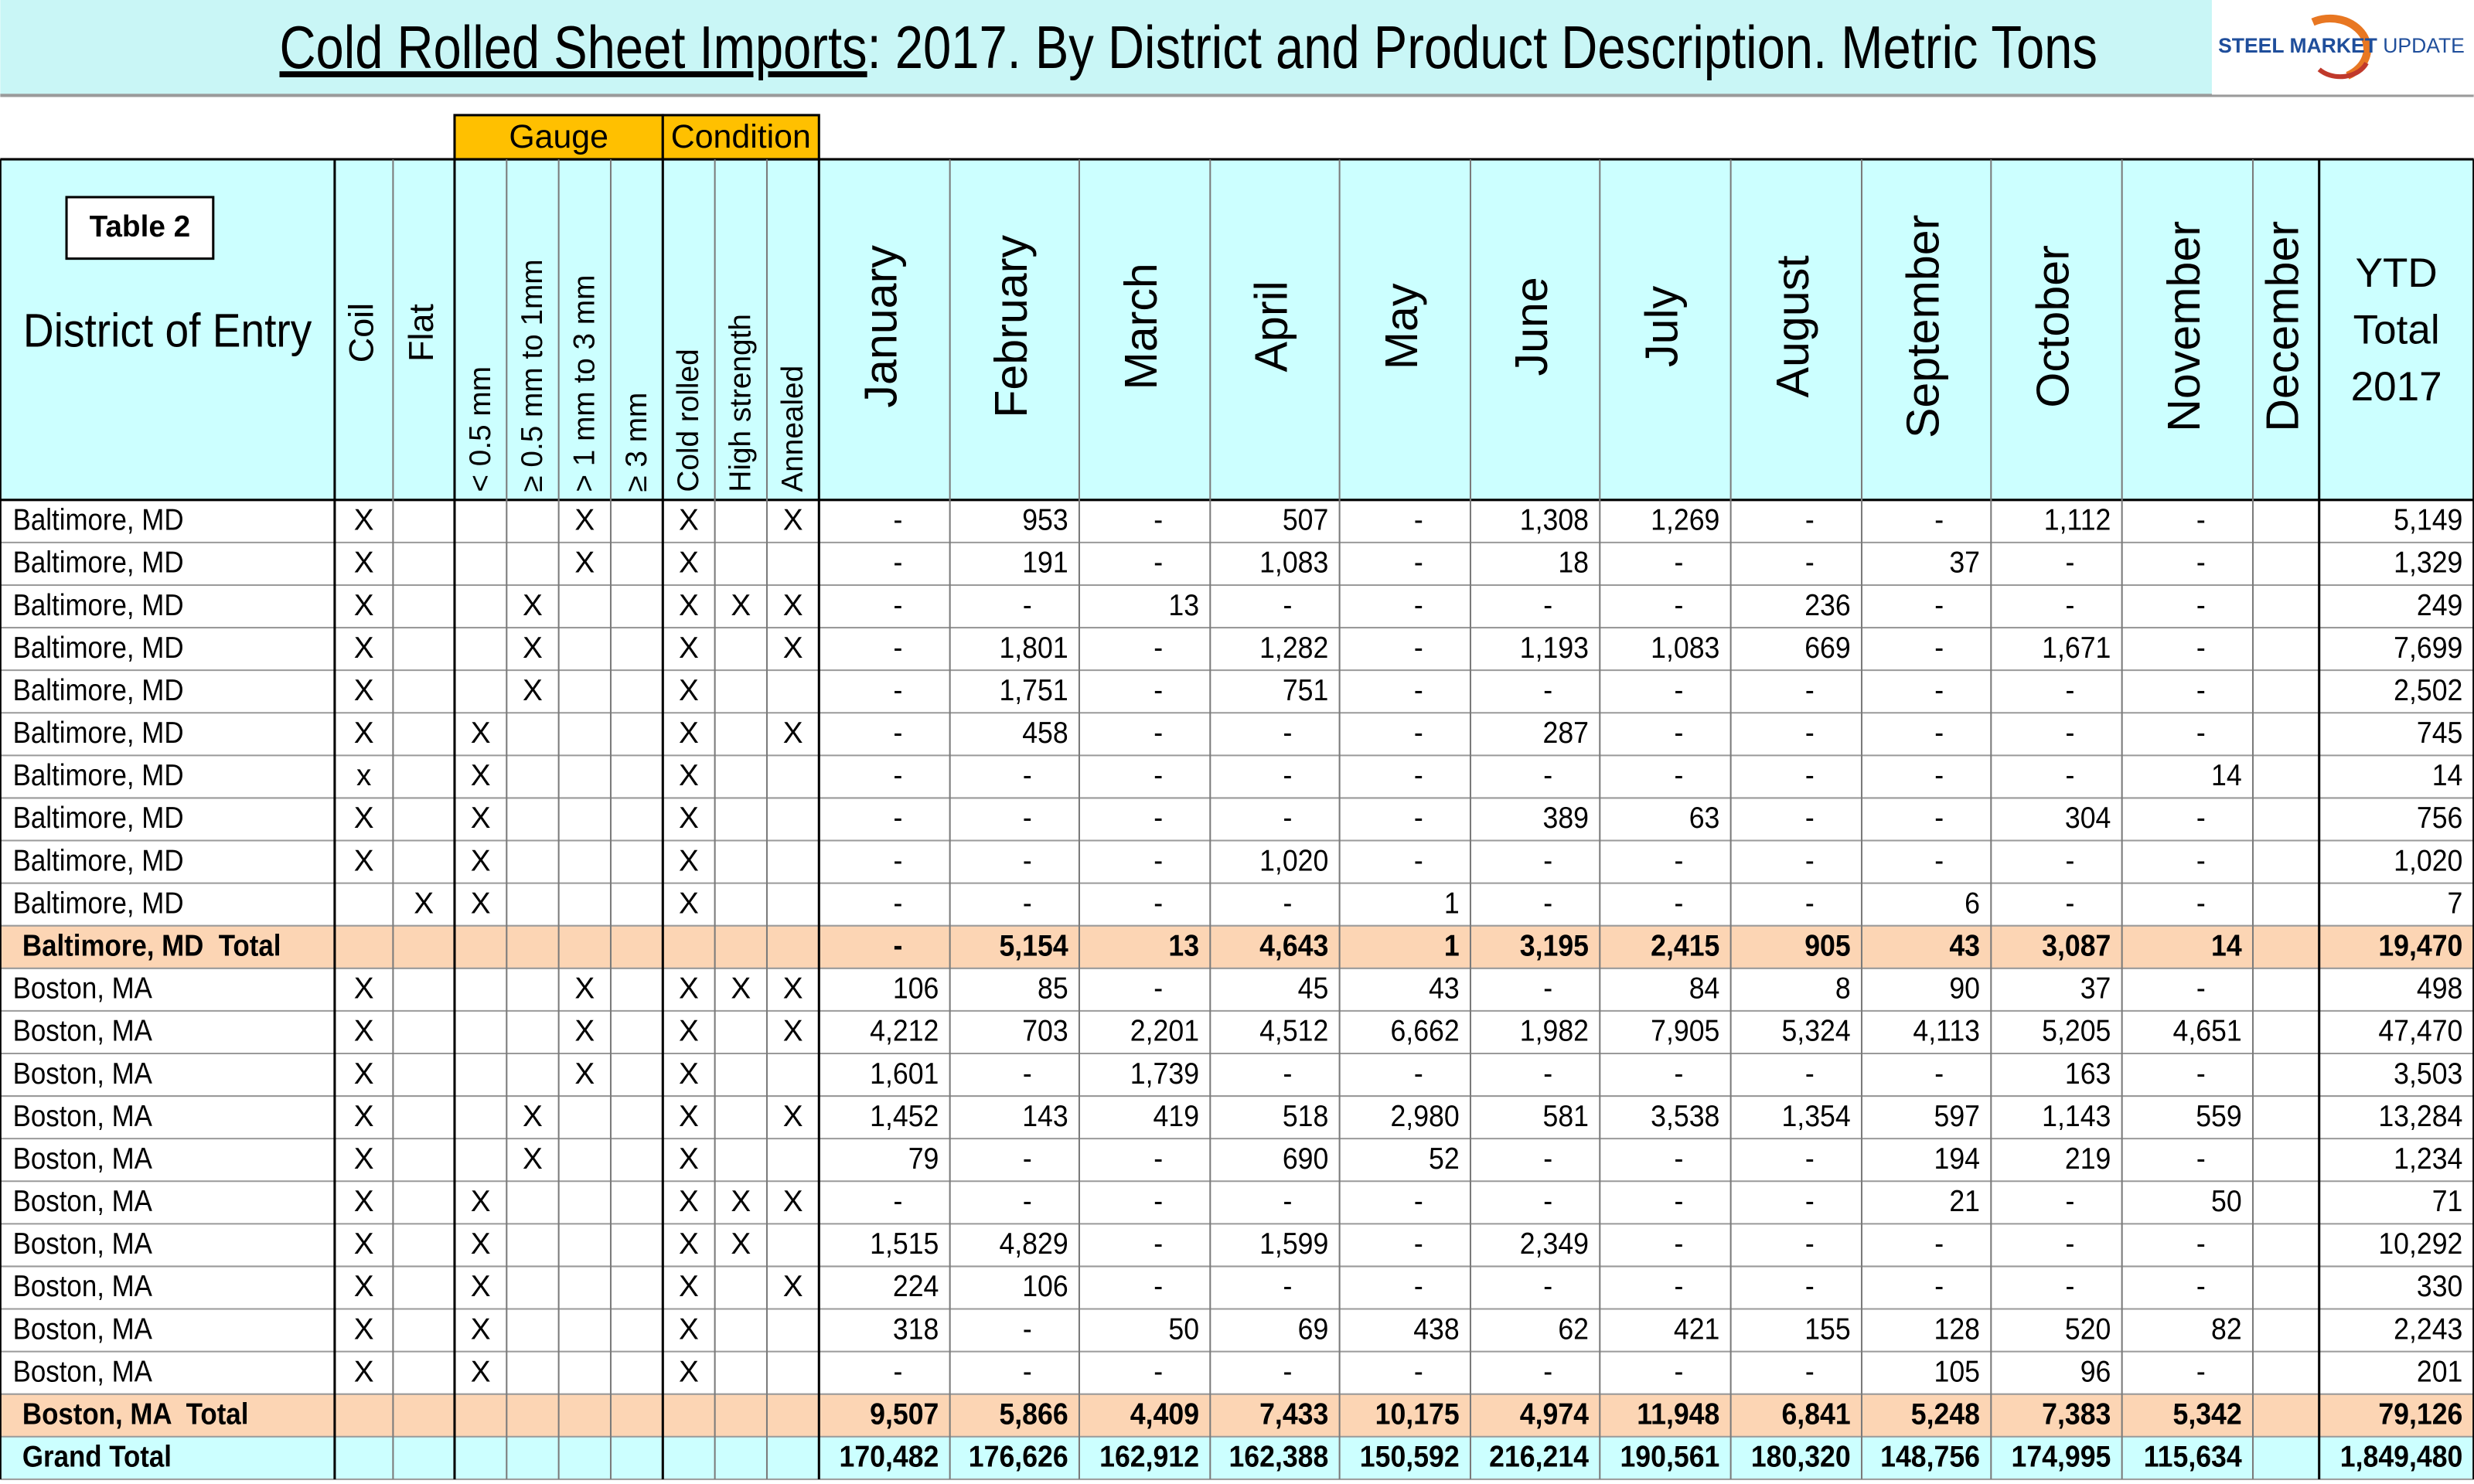  I want to click on column-header: YTD, so click(2397, 273).